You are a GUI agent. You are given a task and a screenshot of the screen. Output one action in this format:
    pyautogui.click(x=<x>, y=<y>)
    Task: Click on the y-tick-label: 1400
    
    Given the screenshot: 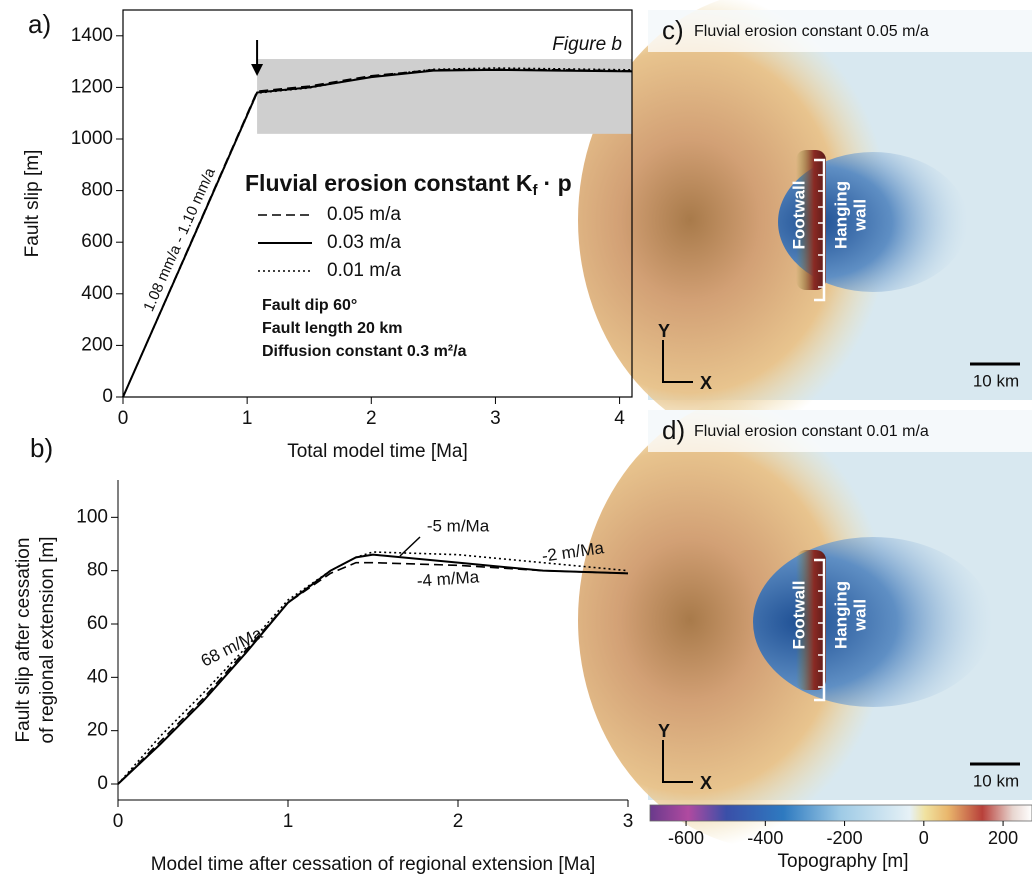 What is the action you would take?
    pyautogui.click(x=92, y=35)
    